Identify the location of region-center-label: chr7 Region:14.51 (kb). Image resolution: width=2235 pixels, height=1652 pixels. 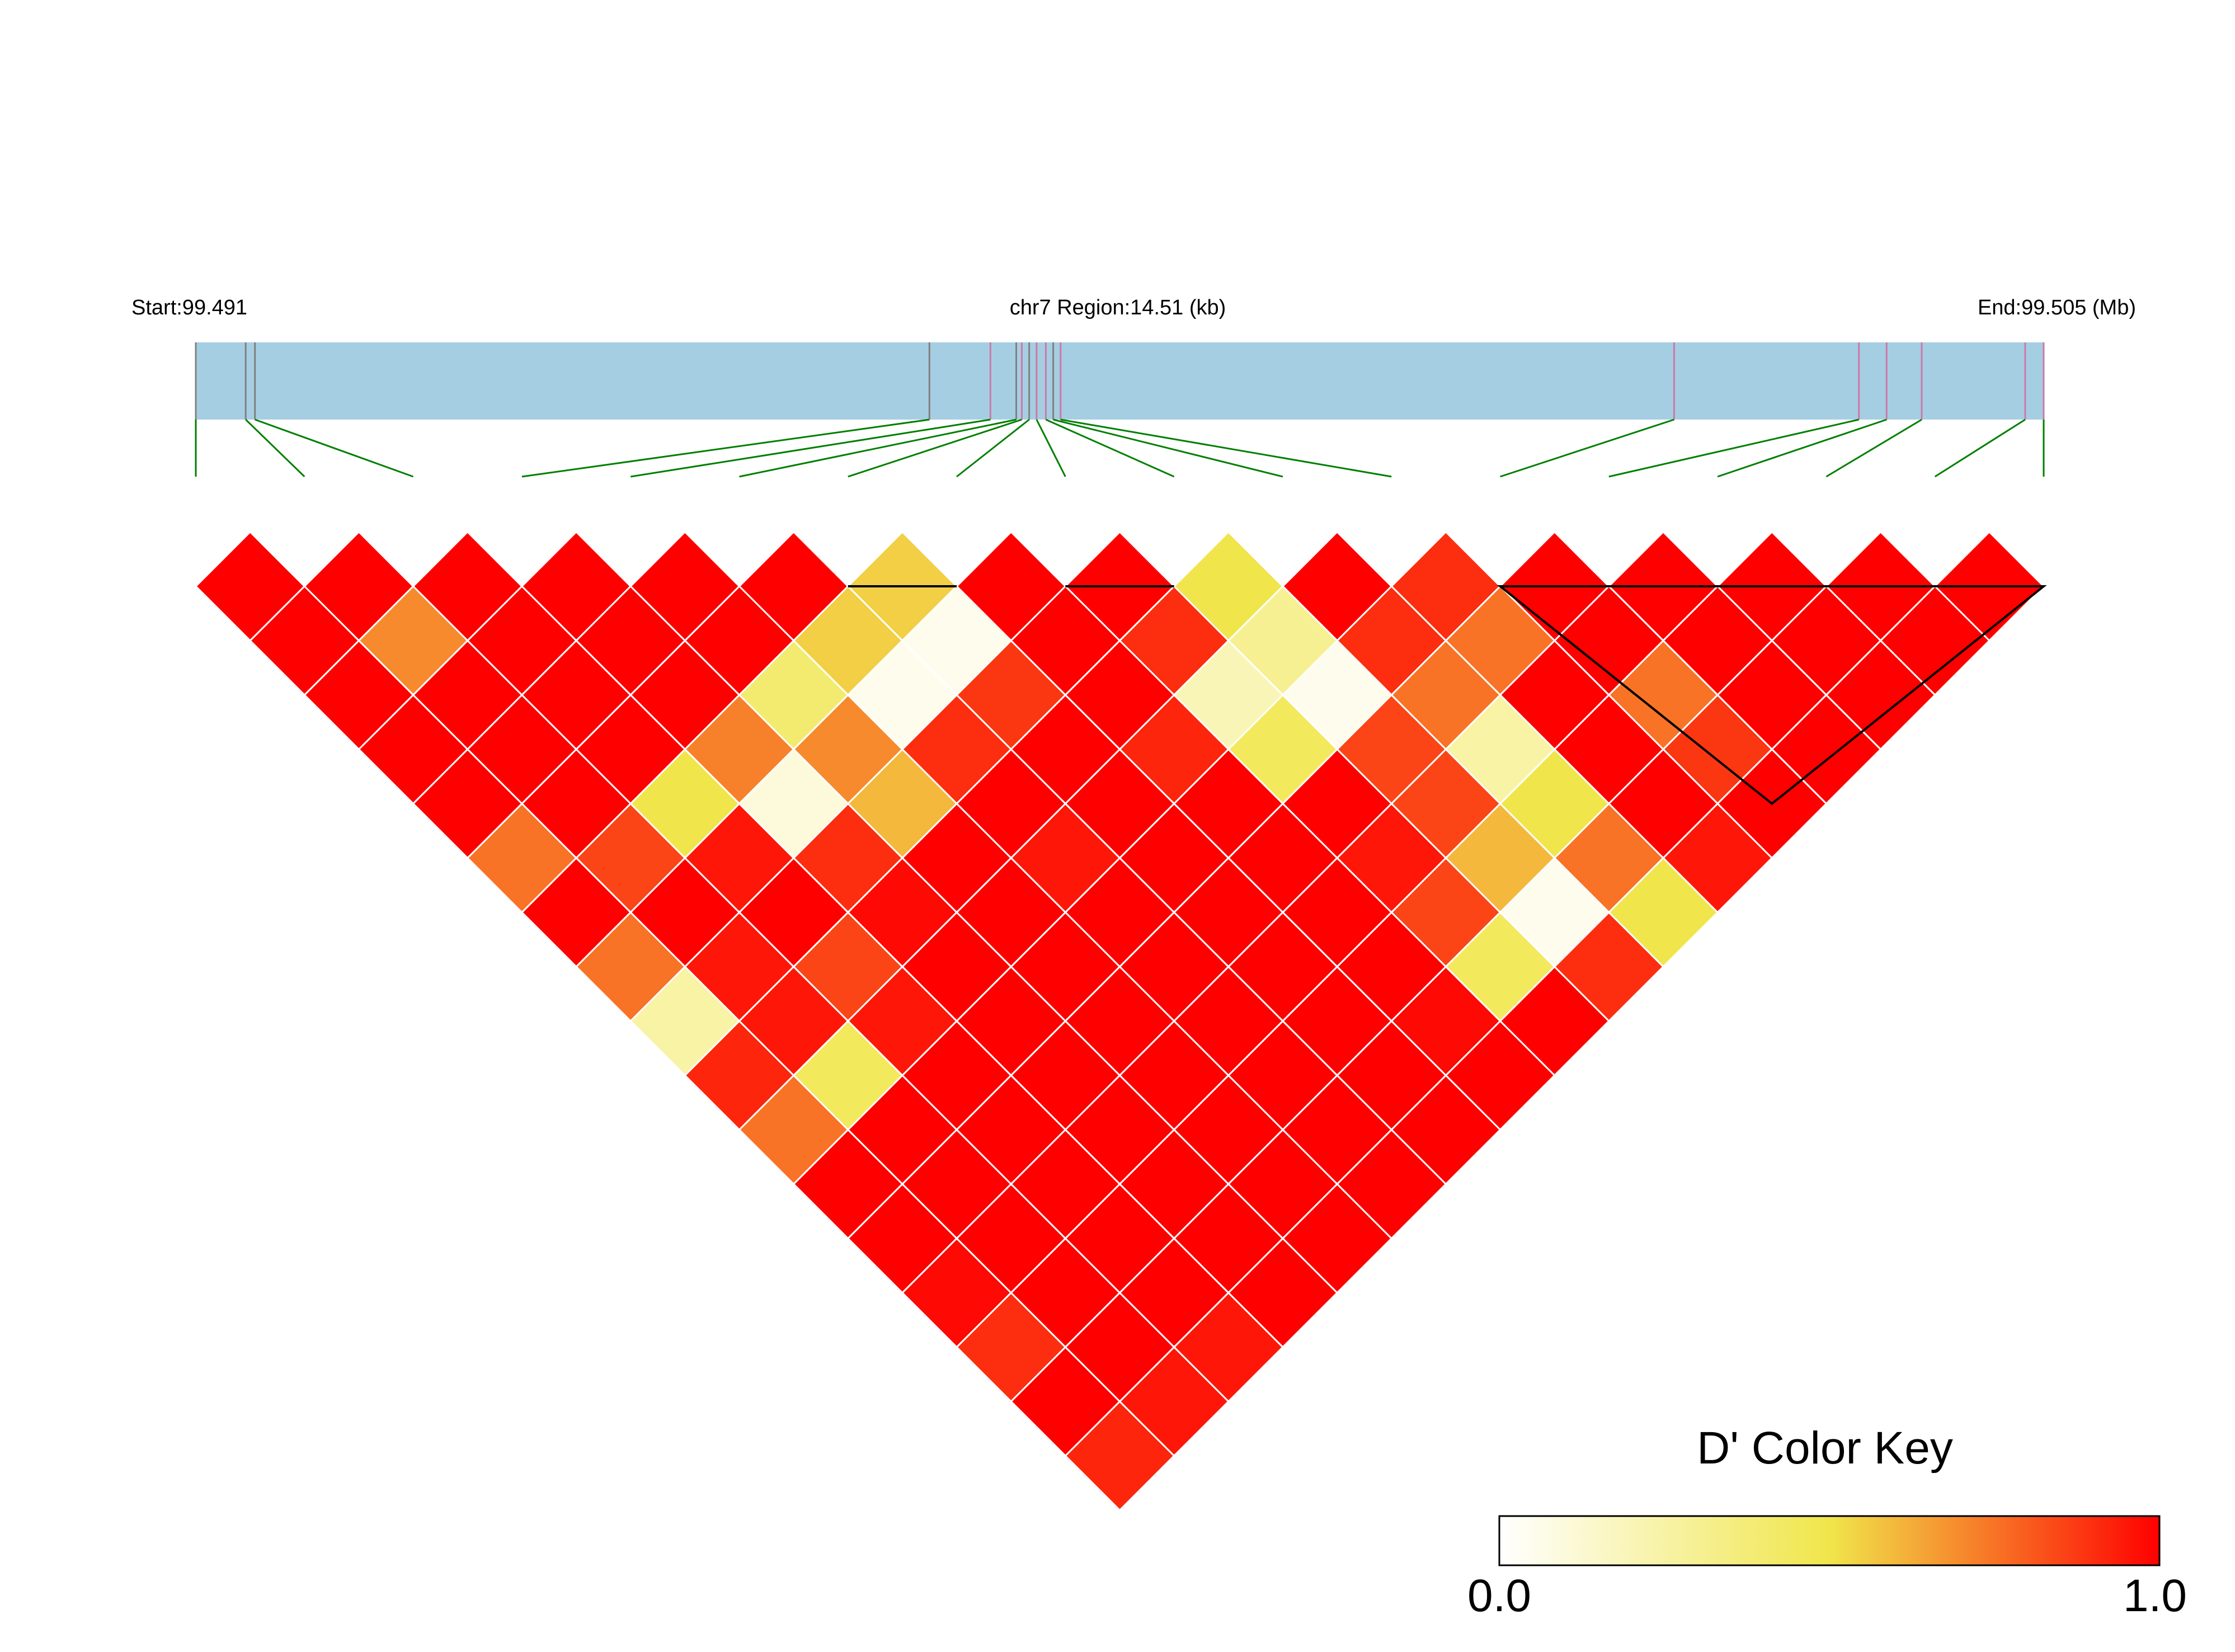
(1118, 308).